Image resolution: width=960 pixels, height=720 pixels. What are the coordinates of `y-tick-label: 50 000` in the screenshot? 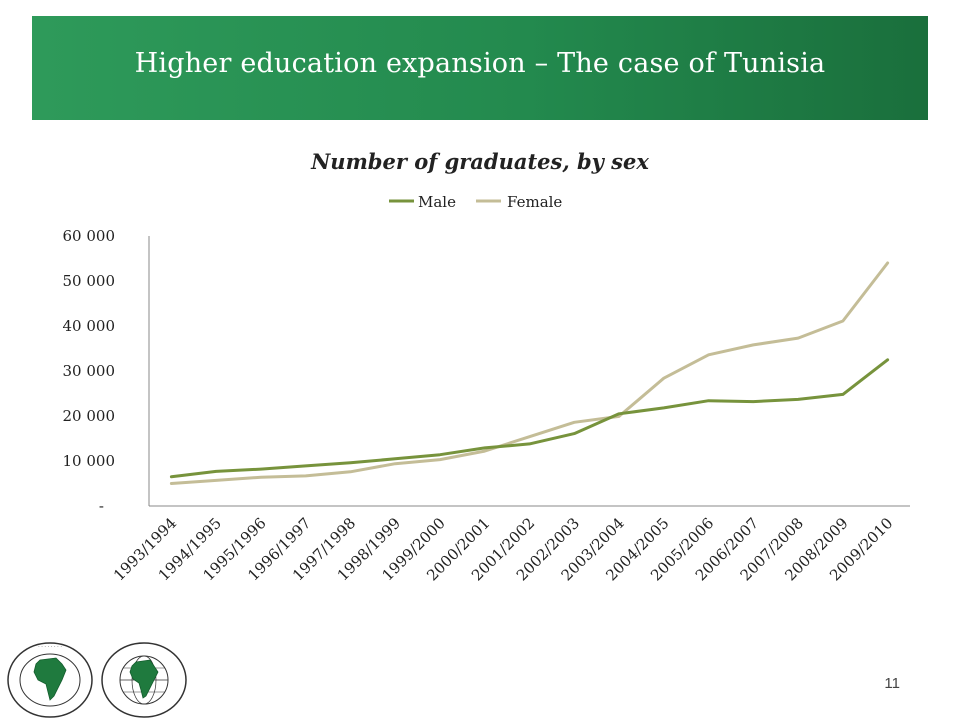 It's located at (89, 281).